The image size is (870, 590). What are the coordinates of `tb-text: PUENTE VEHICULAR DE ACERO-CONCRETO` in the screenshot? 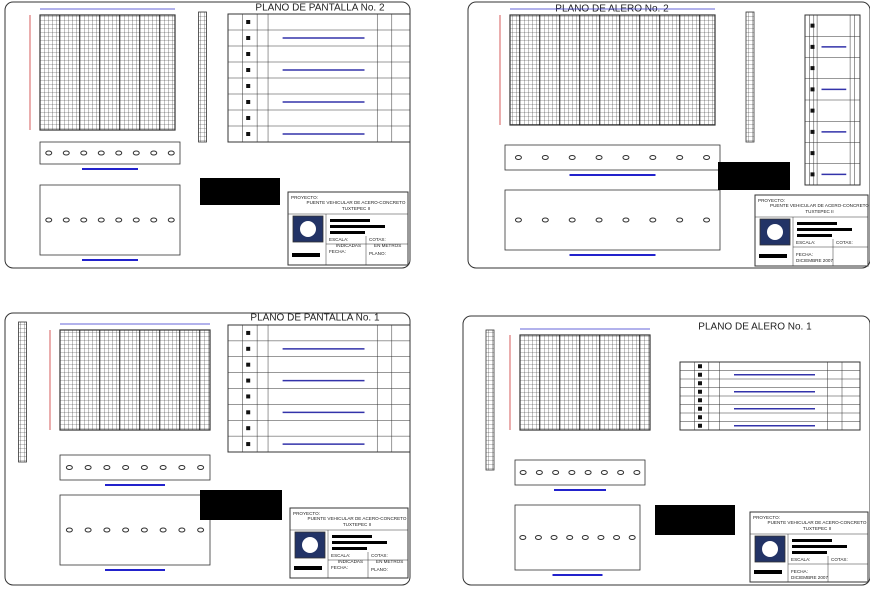 It's located at (819, 205).